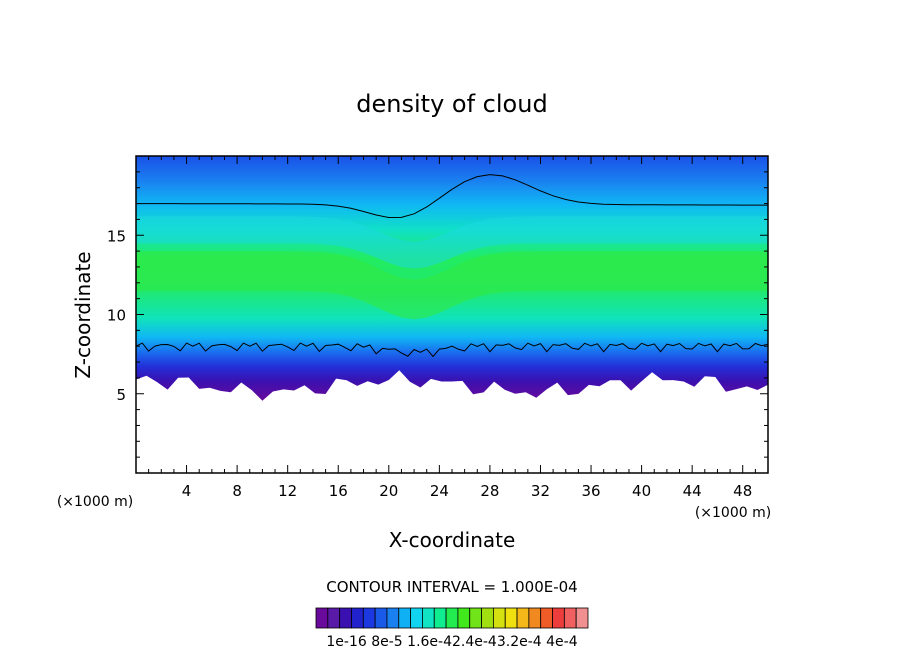  What do you see at coordinates (451, 587) in the screenshot?
I see `contour-interval-label: CONTOUR INTERVAL = 1.000E-04` at bounding box center [451, 587].